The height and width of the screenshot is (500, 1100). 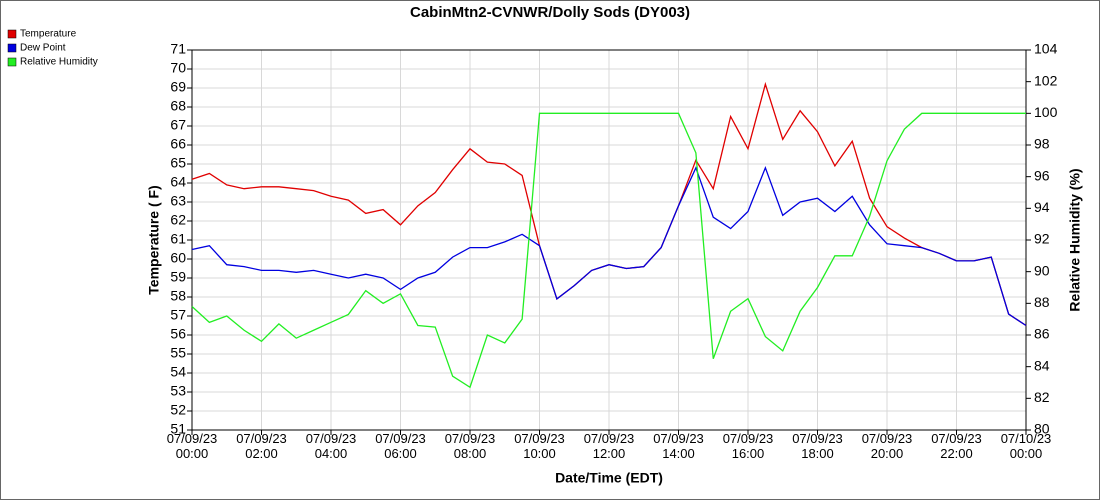 What do you see at coordinates (178, 429) in the screenshot?
I see `y-tick-label: 51` at bounding box center [178, 429].